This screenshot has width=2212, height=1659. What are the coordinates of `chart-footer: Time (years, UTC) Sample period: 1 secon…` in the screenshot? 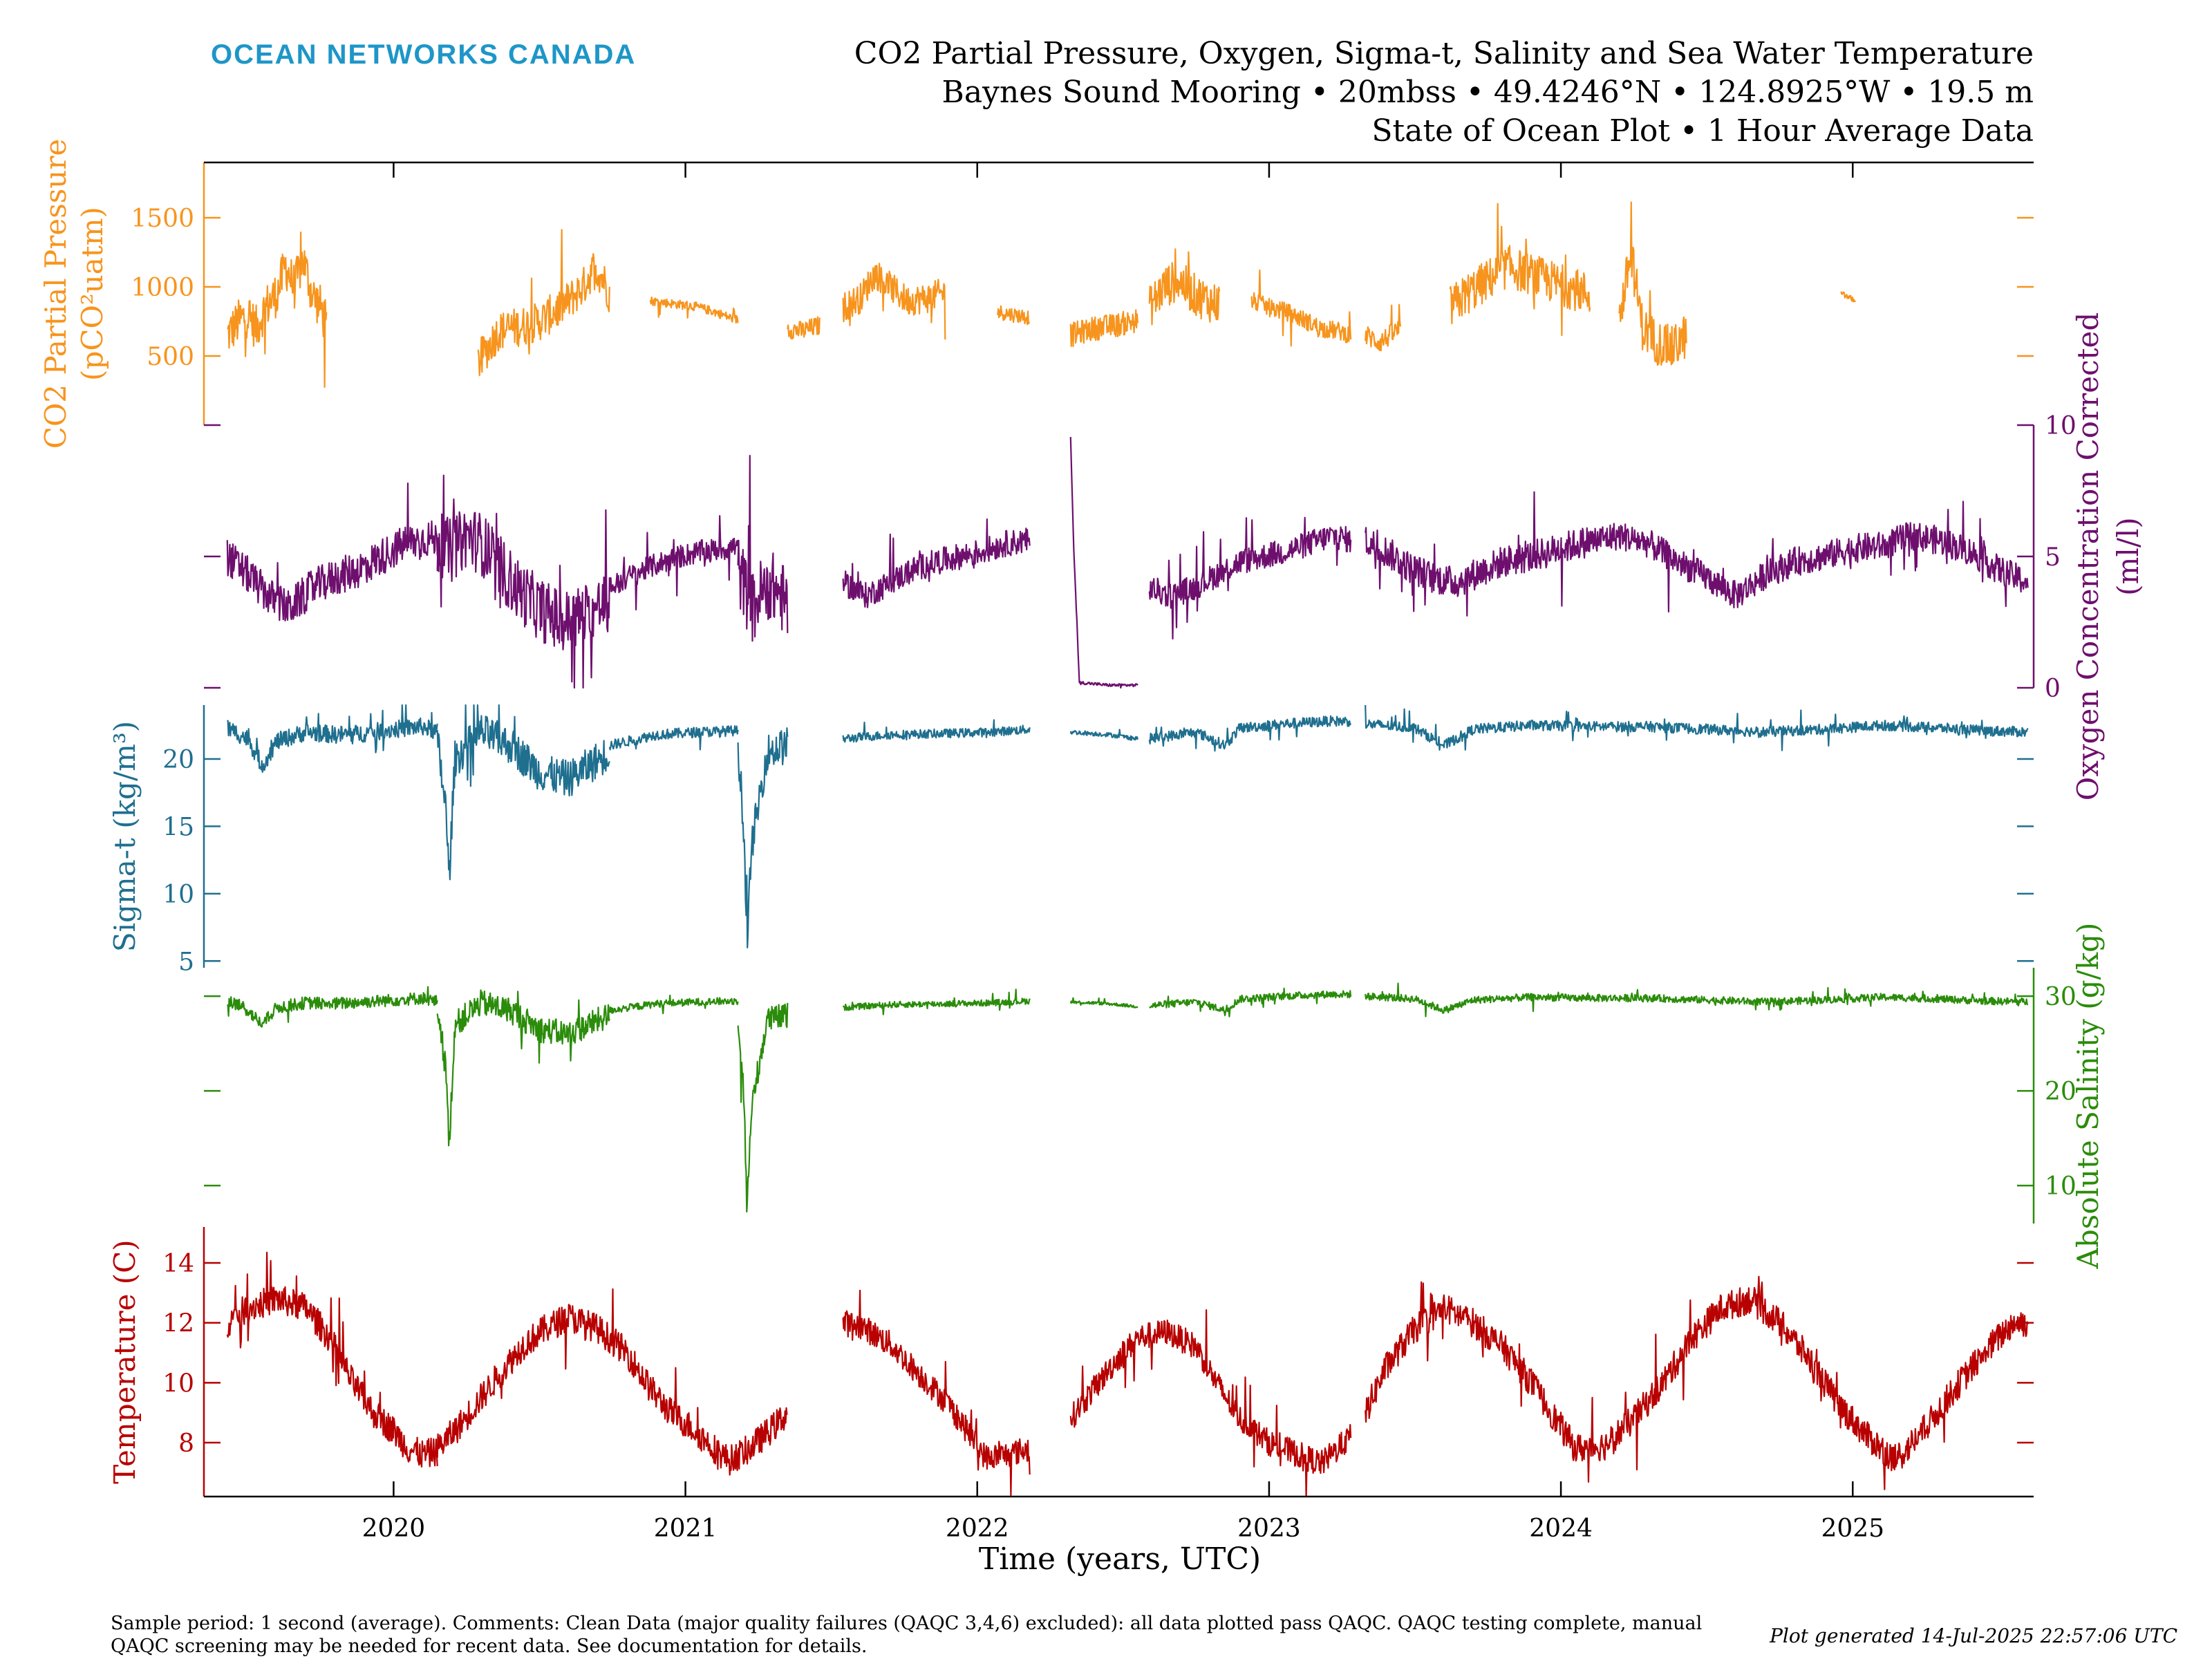 It's located at (1144, 1599).